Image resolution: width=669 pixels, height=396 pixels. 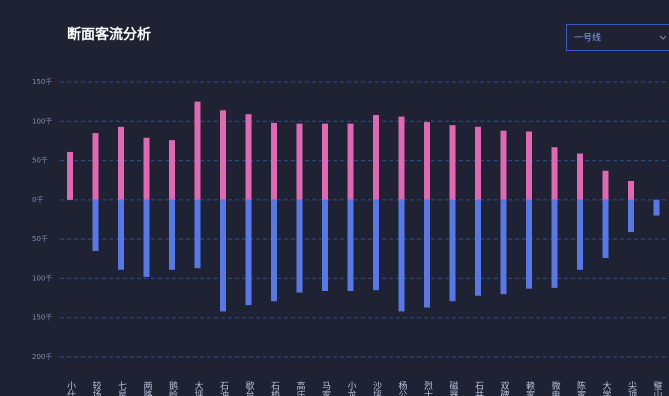 I want to click on x-tick-label: 两路, so click(x=147, y=388).